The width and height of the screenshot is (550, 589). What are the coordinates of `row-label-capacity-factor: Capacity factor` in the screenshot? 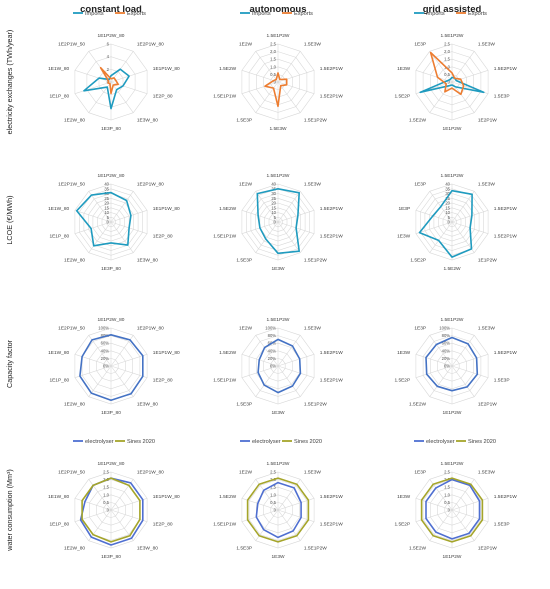 It's located at (9, 363).